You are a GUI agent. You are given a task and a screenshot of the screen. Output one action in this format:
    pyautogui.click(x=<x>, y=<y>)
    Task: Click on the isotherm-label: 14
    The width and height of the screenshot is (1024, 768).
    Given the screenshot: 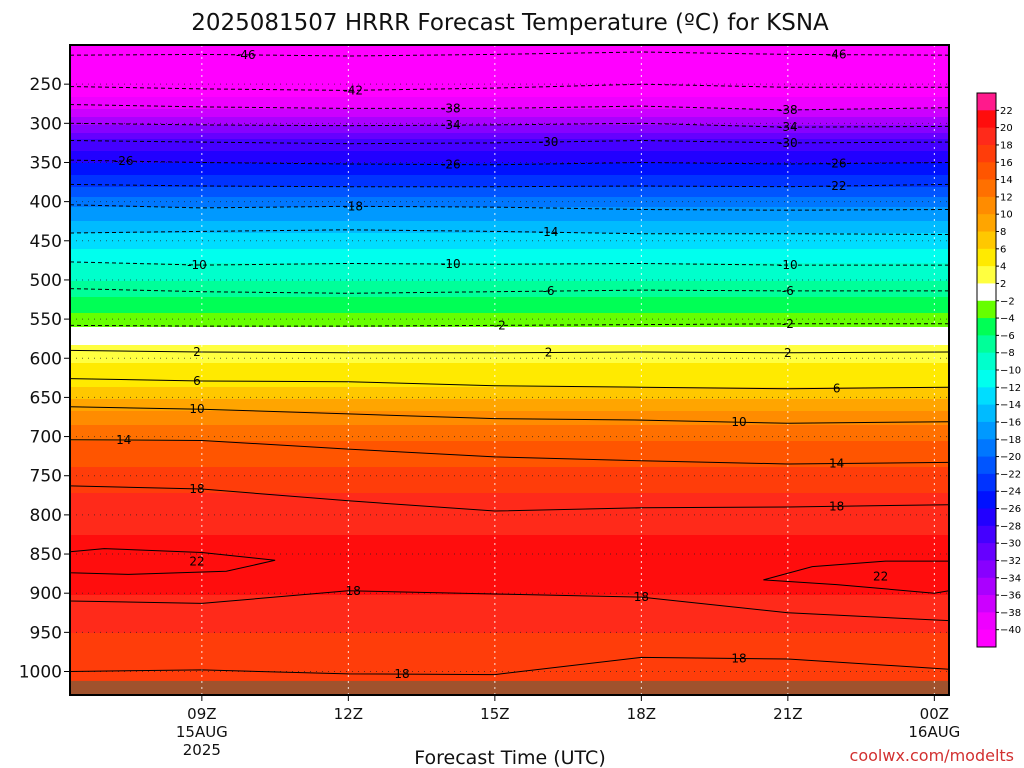 What is the action you would take?
    pyautogui.click(x=123, y=440)
    